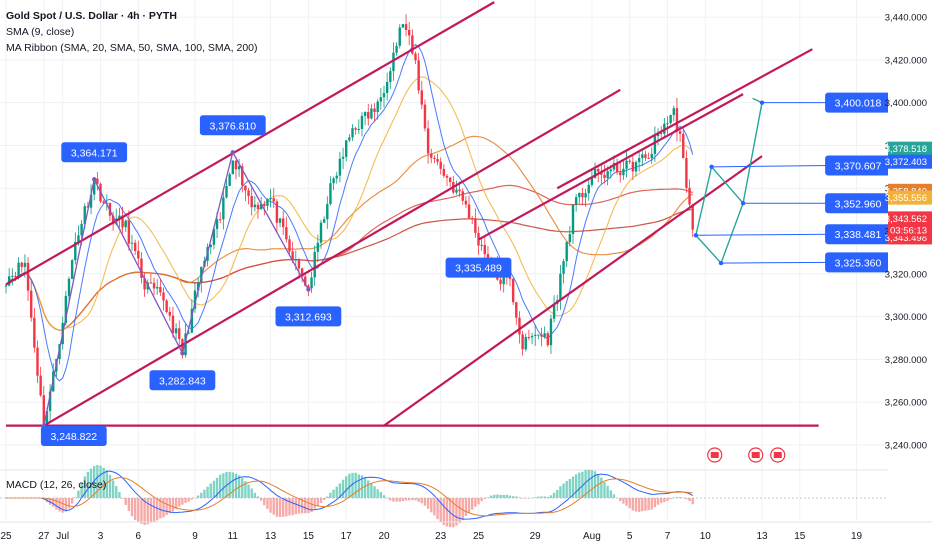 This screenshot has width=932, height=555. I want to click on swing-label: 3,335.489, so click(478, 269).